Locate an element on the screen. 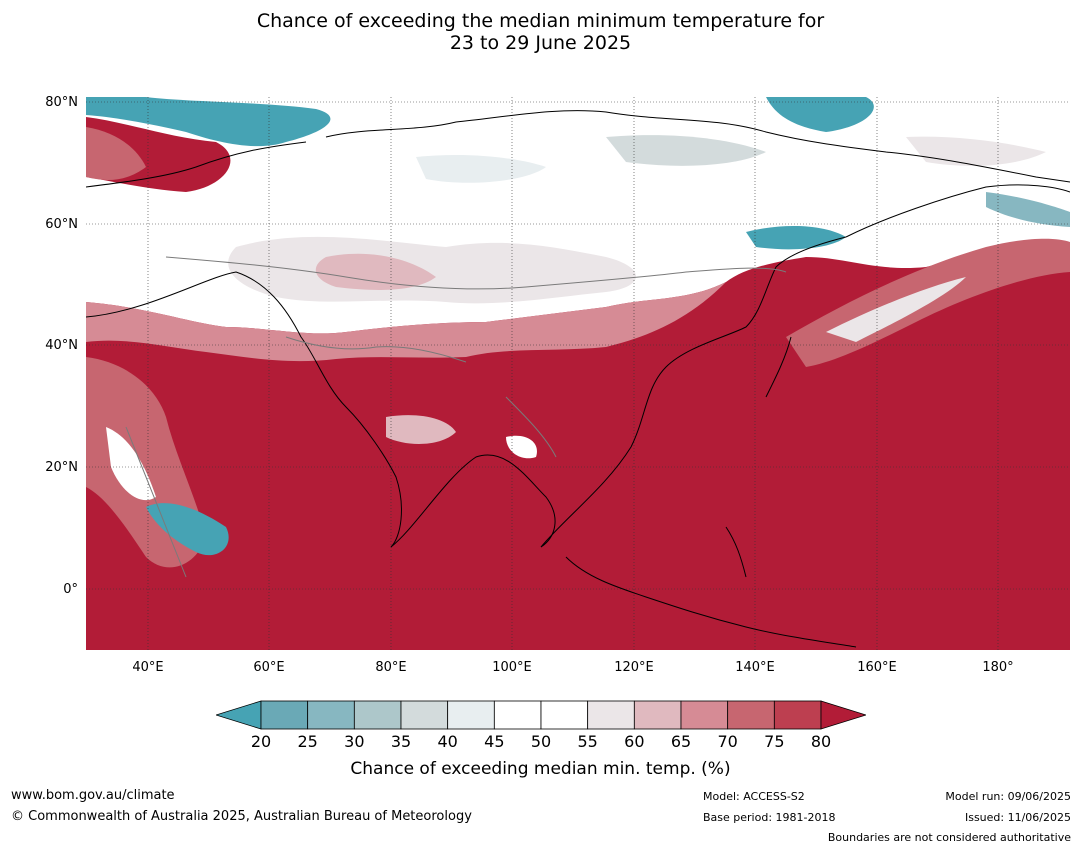  colorbar-tick-label: 65 is located at coordinates (681, 741).